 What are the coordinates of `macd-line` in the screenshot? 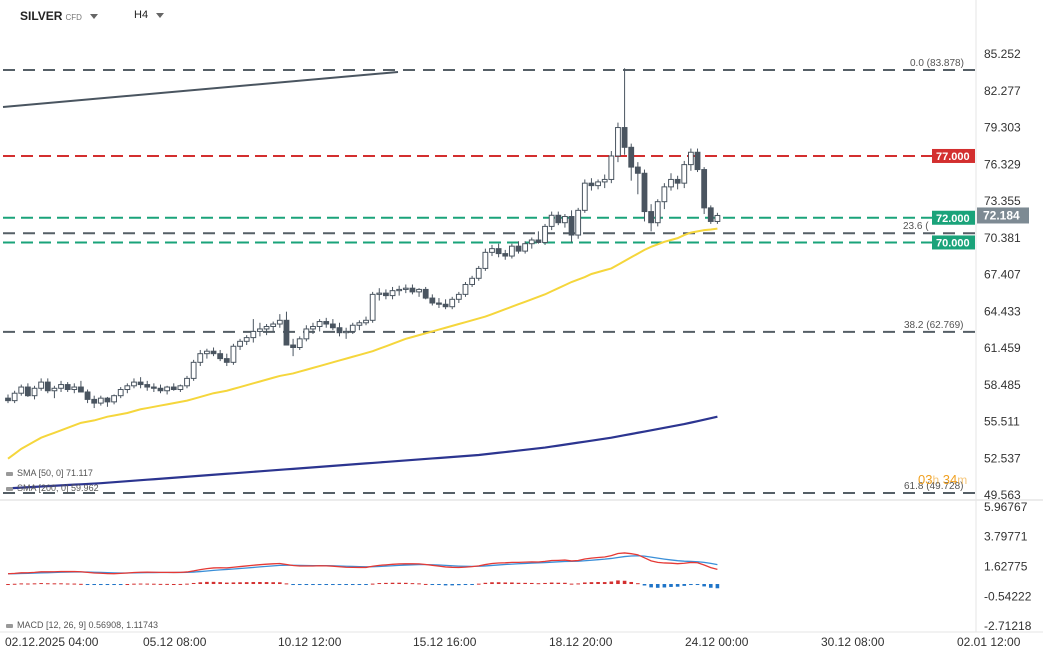 It's located at (362, 563).